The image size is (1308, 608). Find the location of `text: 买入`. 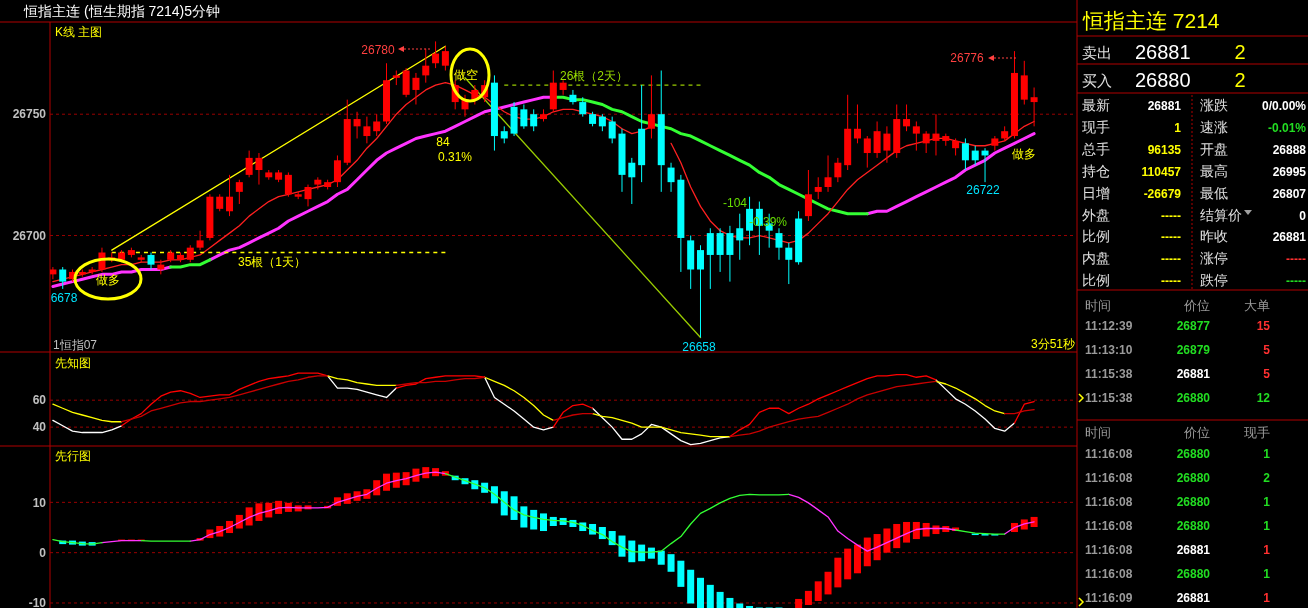

text: 买入 is located at coordinates (1097, 80).